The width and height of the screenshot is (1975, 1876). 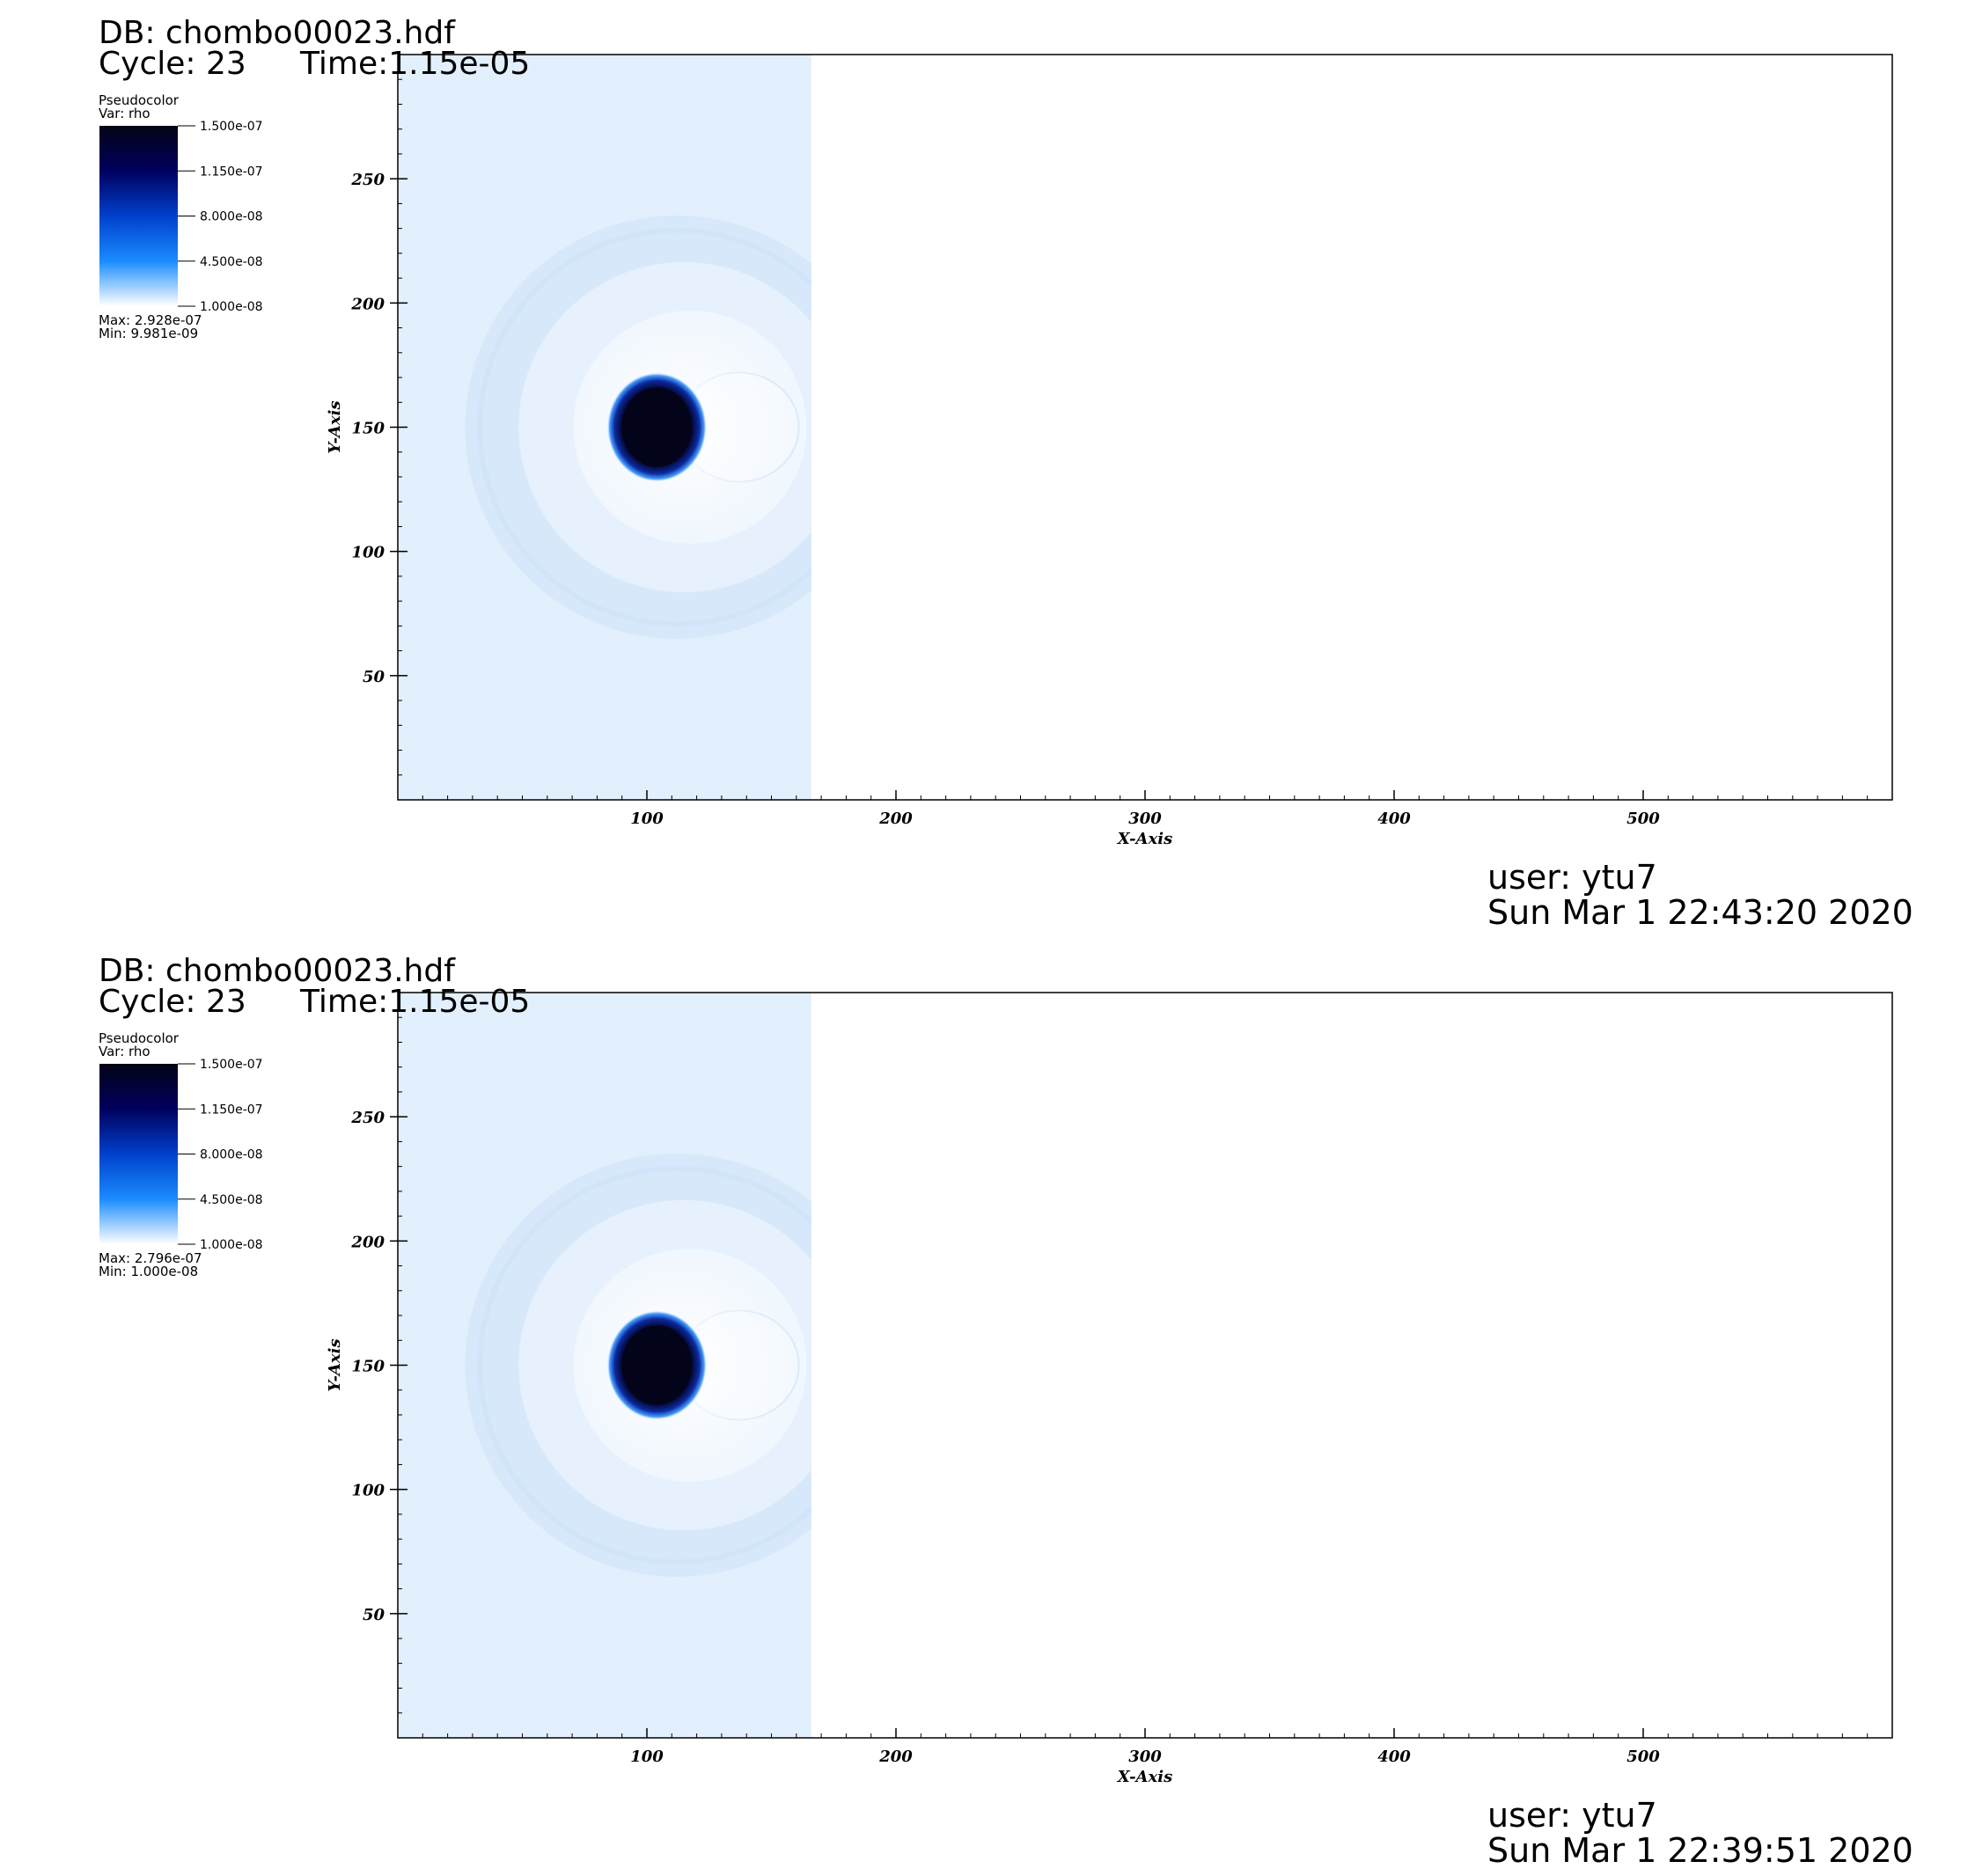 What do you see at coordinates (149, 1271) in the screenshot?
I see `legend-min: Min: 1.000e-08` at bounding box center [149, 1271].